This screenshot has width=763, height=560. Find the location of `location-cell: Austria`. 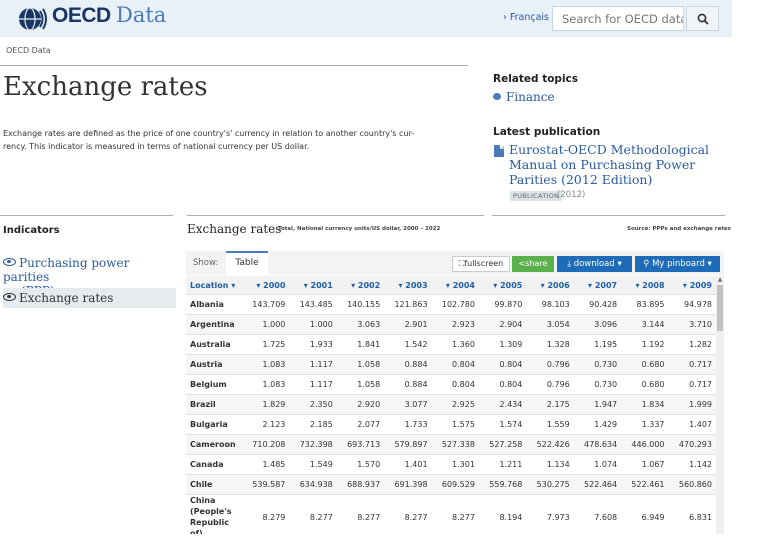

location-cell: Austria is located at coordinates (214, 364).